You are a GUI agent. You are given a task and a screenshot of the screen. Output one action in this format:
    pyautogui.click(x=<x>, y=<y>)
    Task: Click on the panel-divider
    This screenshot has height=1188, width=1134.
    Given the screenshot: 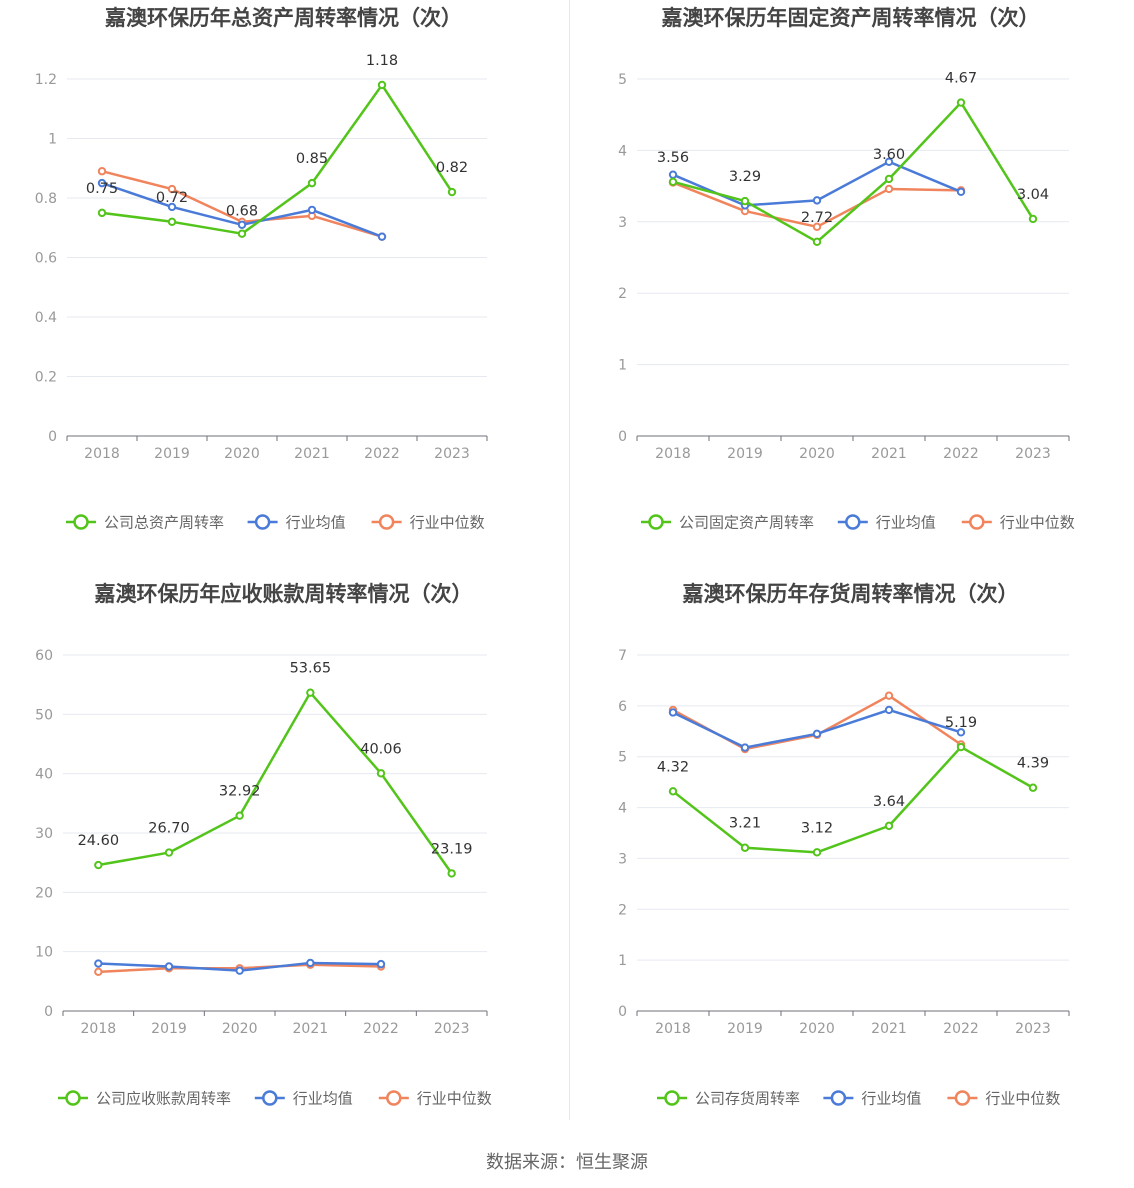 What is the action you would take?
    pyautogui.click(x=569, y=560)
    